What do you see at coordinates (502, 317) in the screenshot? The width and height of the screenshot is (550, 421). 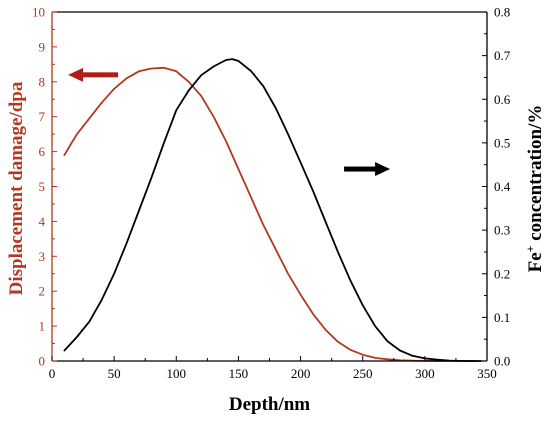 I see `y-right-tick-label: 0.1` at bounding box center [502, 317].